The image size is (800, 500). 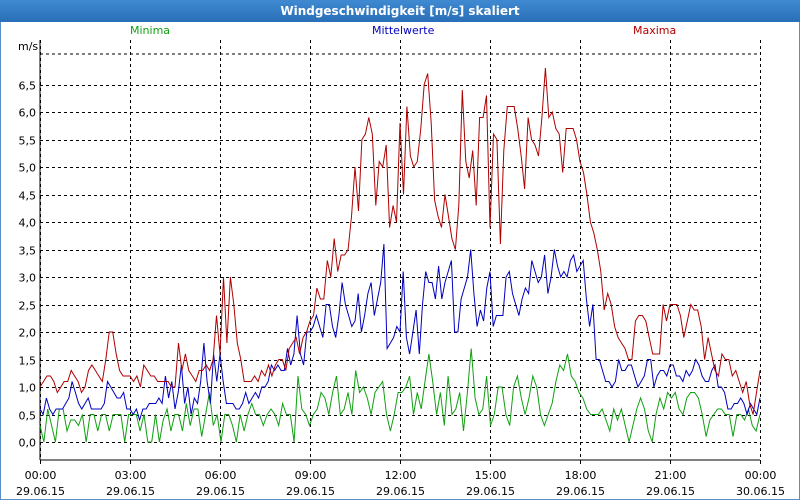 I want to click on y-tick-label: 3,5, so click(x=28, y=251).